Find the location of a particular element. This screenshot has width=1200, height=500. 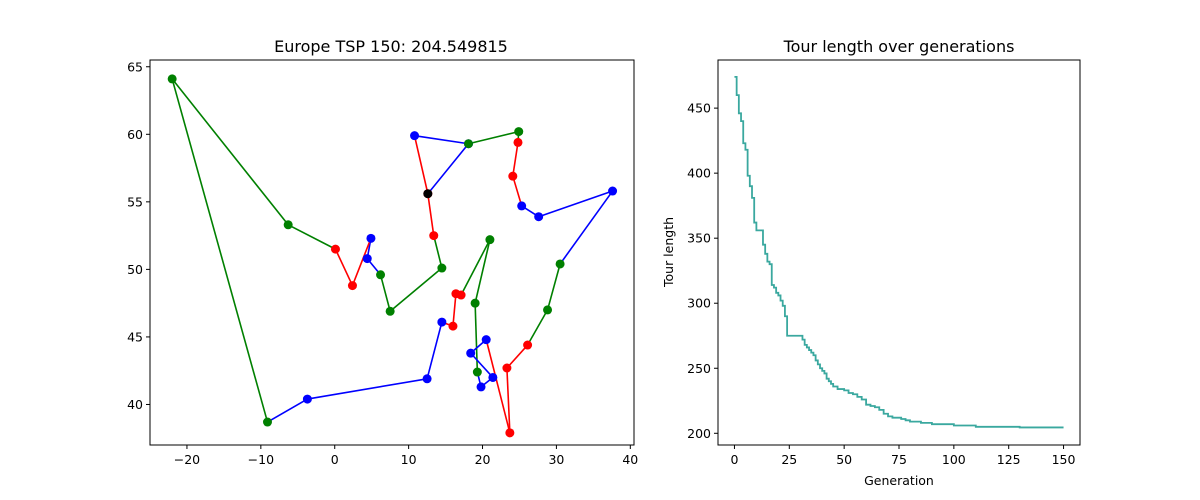

map-x-tick-label: 20 is located at coordinates (483, 459).